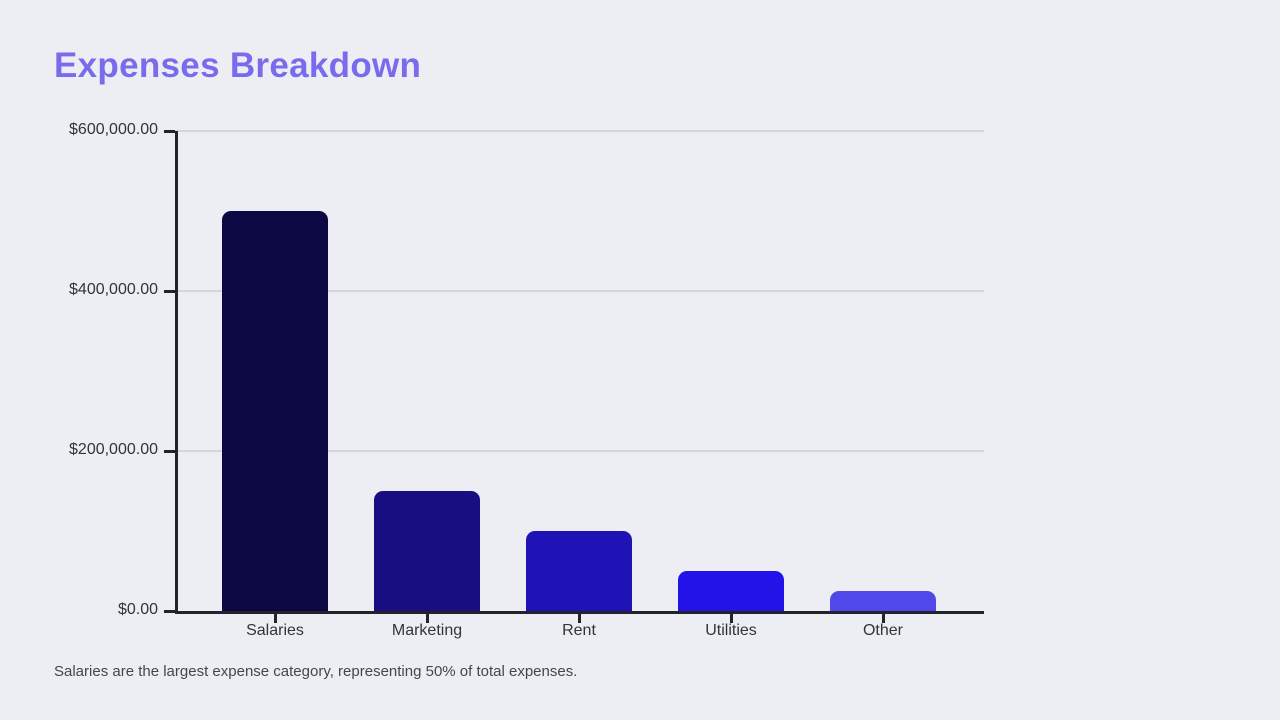 Image resolution: width=1280 pixels, height=720 pixels. I want to click on chart-title: Expenses Breakdown, so click(238, 65).